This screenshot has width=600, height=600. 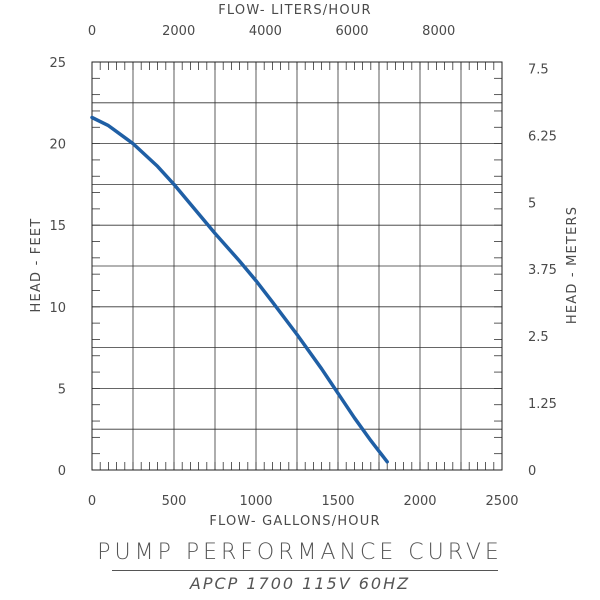 What do you see at coordinates (92, 31) in the screenshot?
I see `x2-tick-label: 0` at bounding box center [92, 31].